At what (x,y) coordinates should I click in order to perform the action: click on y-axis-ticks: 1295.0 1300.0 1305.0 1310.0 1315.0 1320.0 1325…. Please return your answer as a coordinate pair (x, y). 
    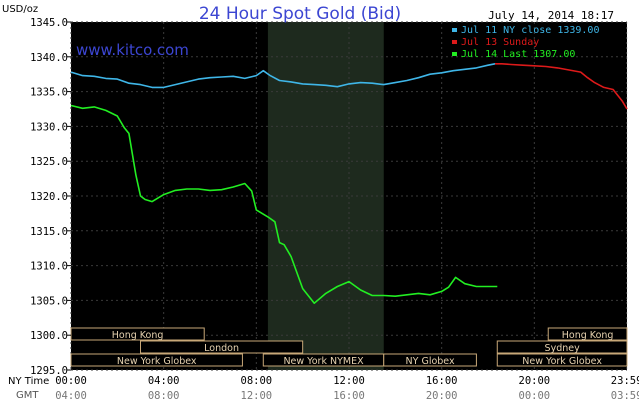
    Looking at the image, I should click on (50, 197).